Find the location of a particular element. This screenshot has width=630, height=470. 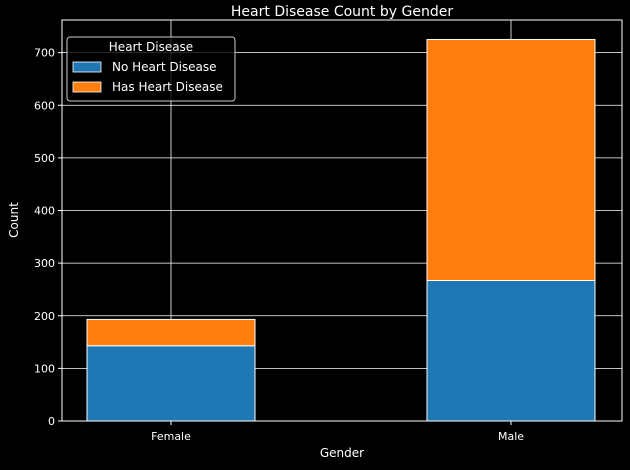

x-tick-label: Female is located at coordinates (171, 436).